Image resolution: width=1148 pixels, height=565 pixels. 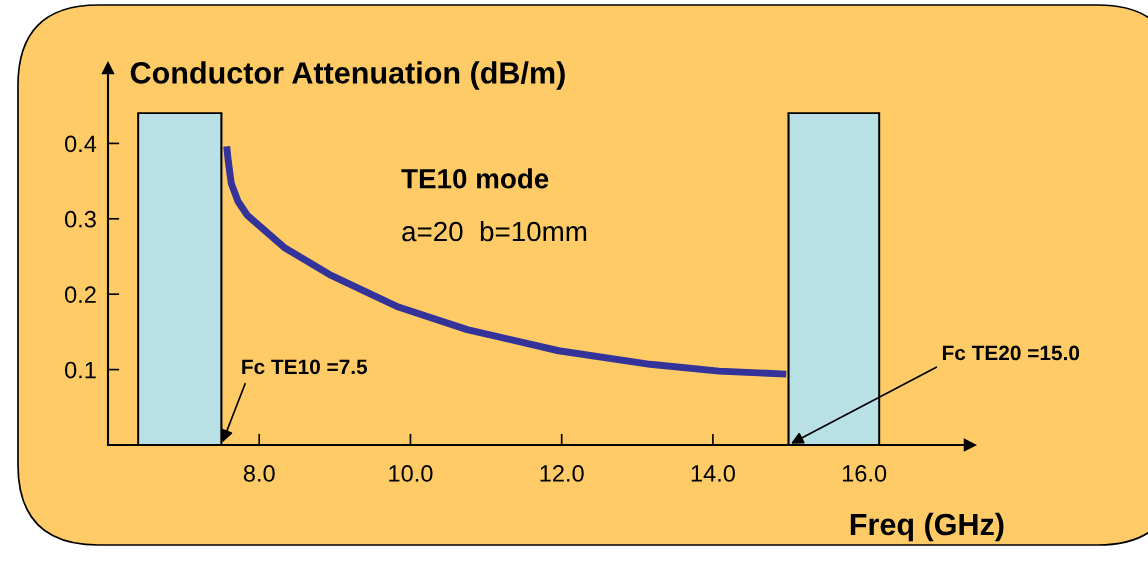 I want to click on x-tick-label: 12.0, so click(x=562, y=473).